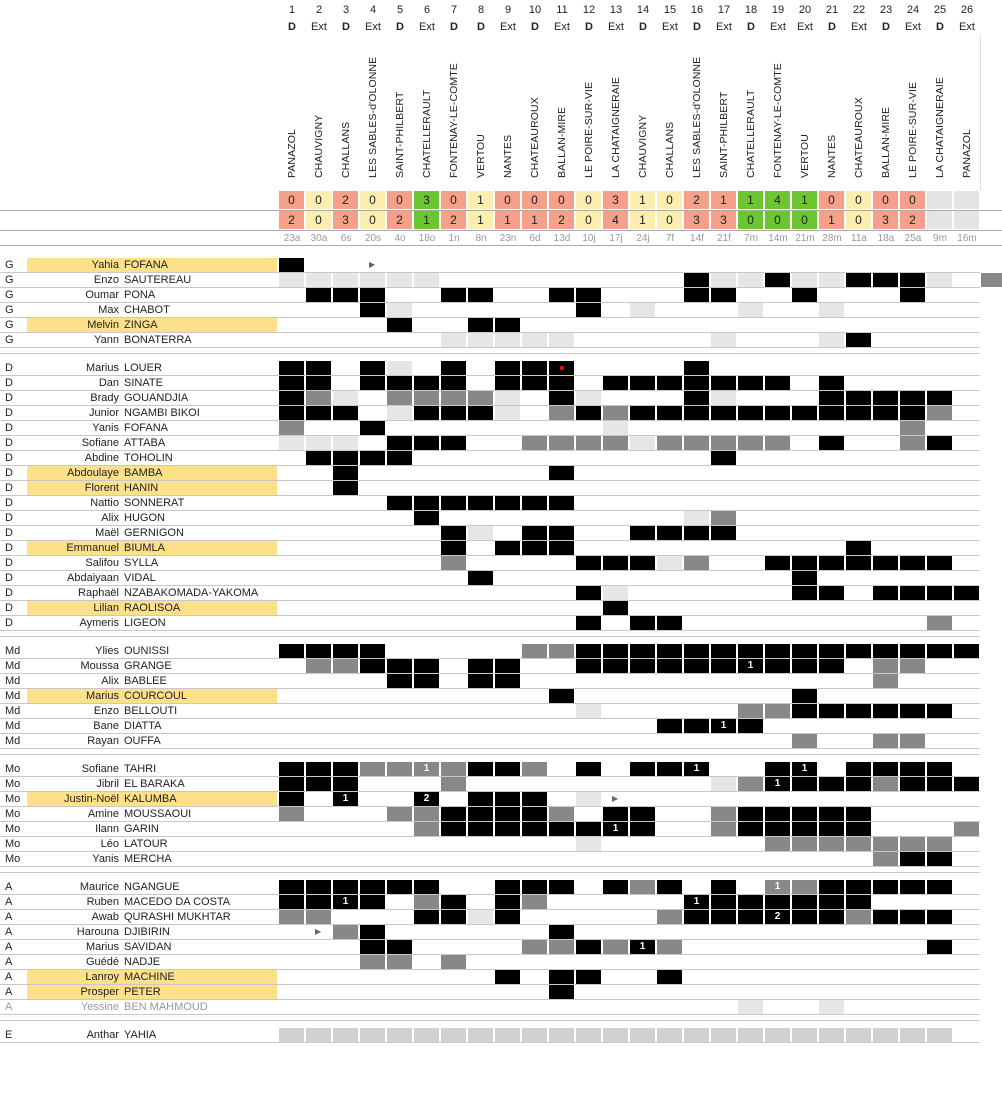 This screenshot has width=1002, height=1099. Describe the element at coordinates (490, 325) in the screenshot. I see `player-row: G Melvin ZINGA` at that location.